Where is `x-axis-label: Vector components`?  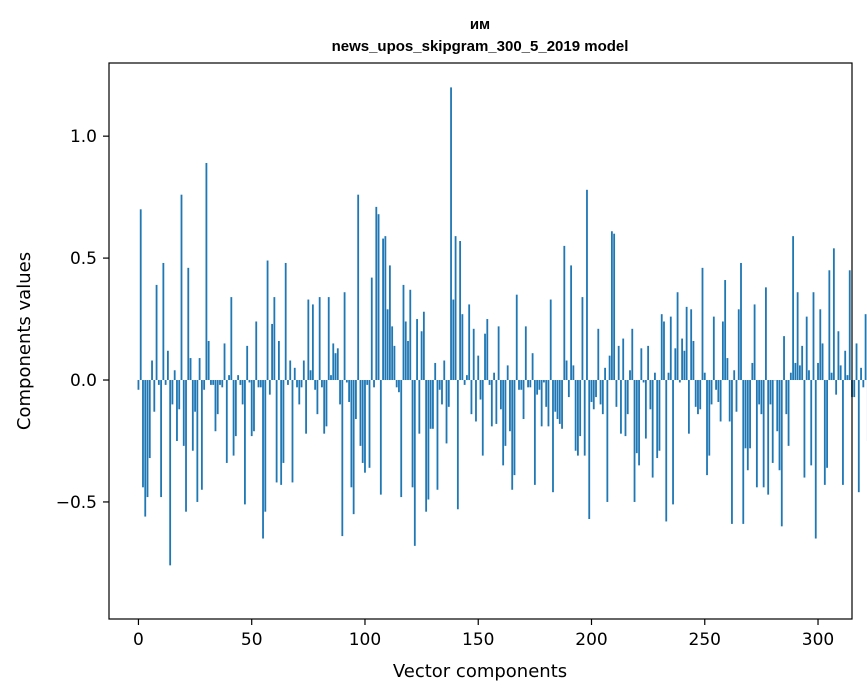
x-axis-label: Vector components is located at coordinates (480, 671).